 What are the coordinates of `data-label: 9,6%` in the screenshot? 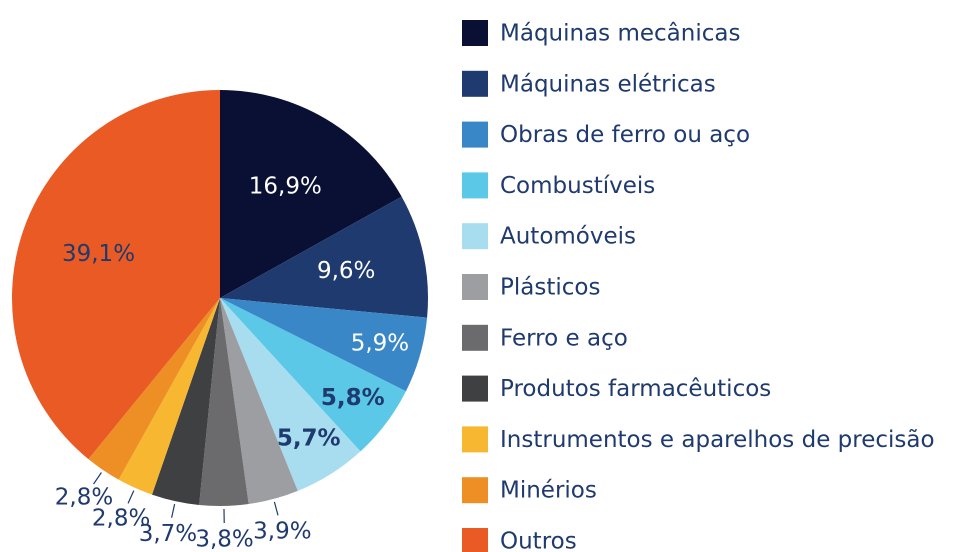 It's located at (346, 271).